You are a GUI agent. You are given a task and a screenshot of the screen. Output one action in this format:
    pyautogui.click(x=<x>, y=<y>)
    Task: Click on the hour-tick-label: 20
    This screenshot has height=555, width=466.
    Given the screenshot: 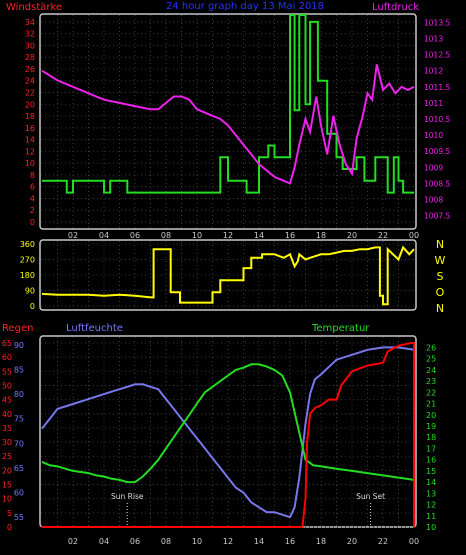 What is the action you would take?
    pyautogui.click(x=352, y=541)
    